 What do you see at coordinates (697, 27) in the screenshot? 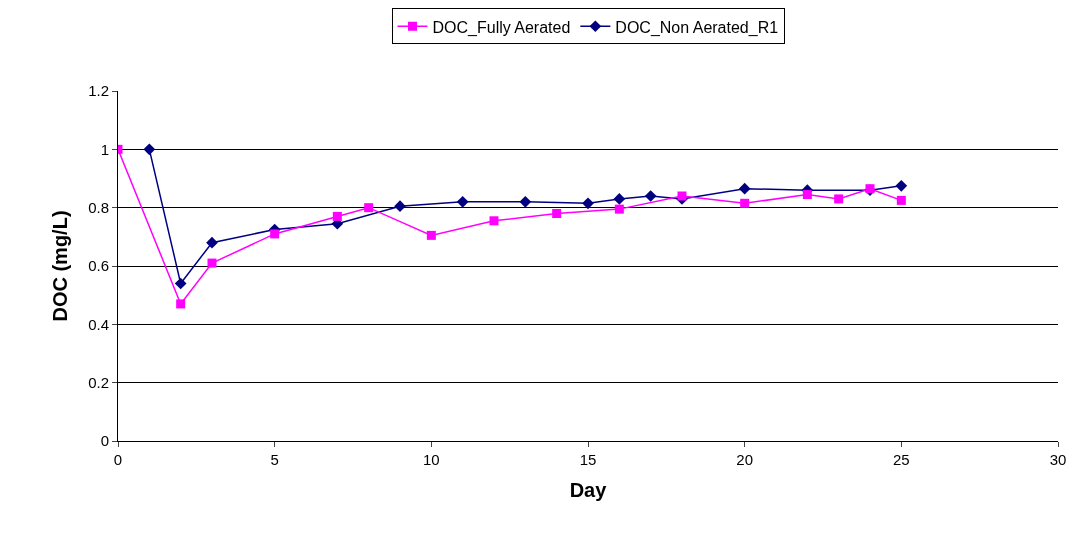
I see `legend-label: DOC_Non Aerated_R1` at bounding box center [697, 27].